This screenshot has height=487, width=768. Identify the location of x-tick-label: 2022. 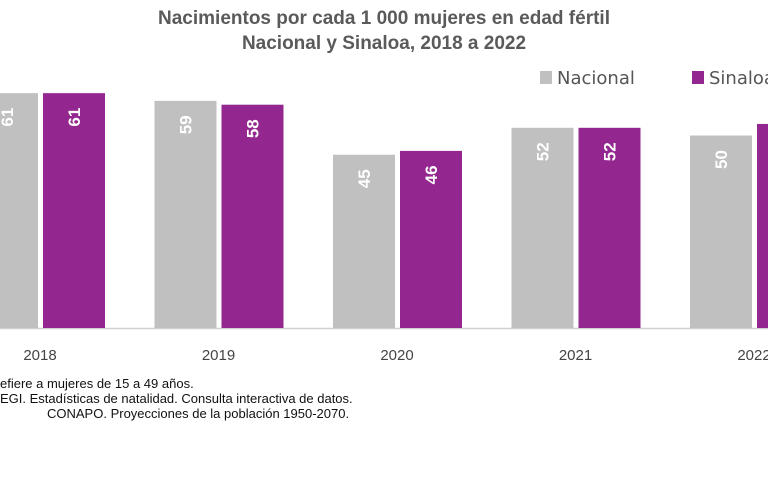
(752, 355).